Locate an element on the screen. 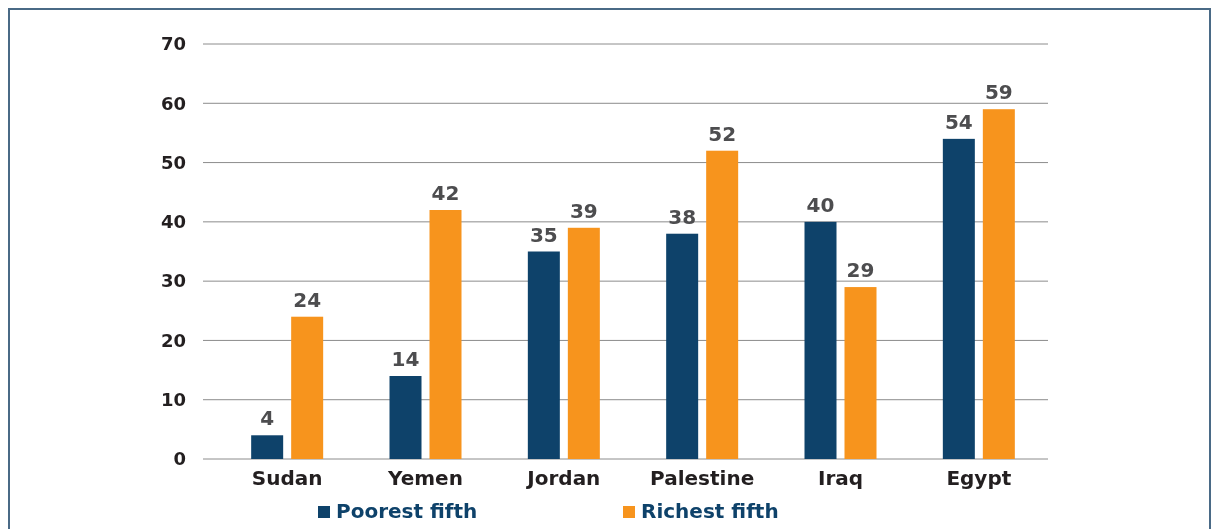 This screenshot has width=1219, height=529. data-label: 54 is located at coordinates (958, 121).